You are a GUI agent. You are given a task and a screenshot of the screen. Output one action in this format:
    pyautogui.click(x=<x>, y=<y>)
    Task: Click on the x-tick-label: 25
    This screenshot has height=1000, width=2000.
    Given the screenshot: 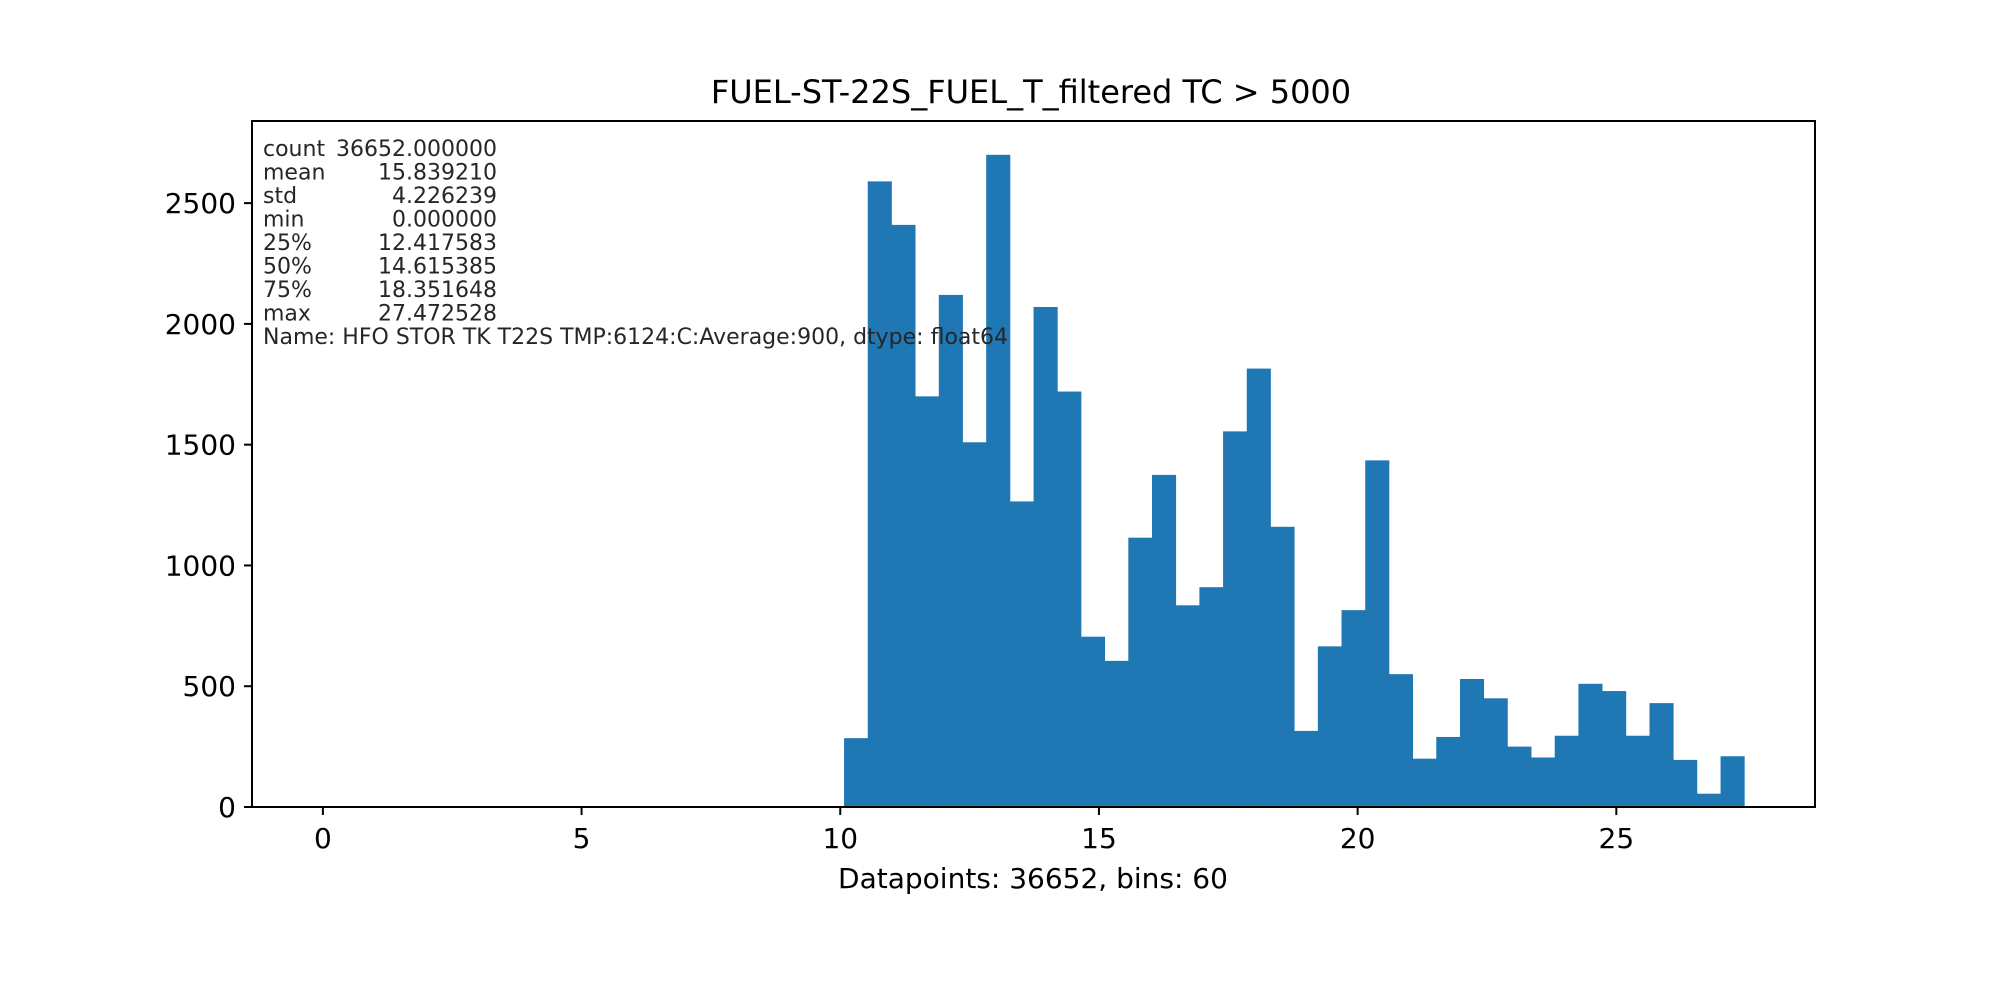 What is the action you would take?
    pyautogui.click(x=1617, y=838)
    